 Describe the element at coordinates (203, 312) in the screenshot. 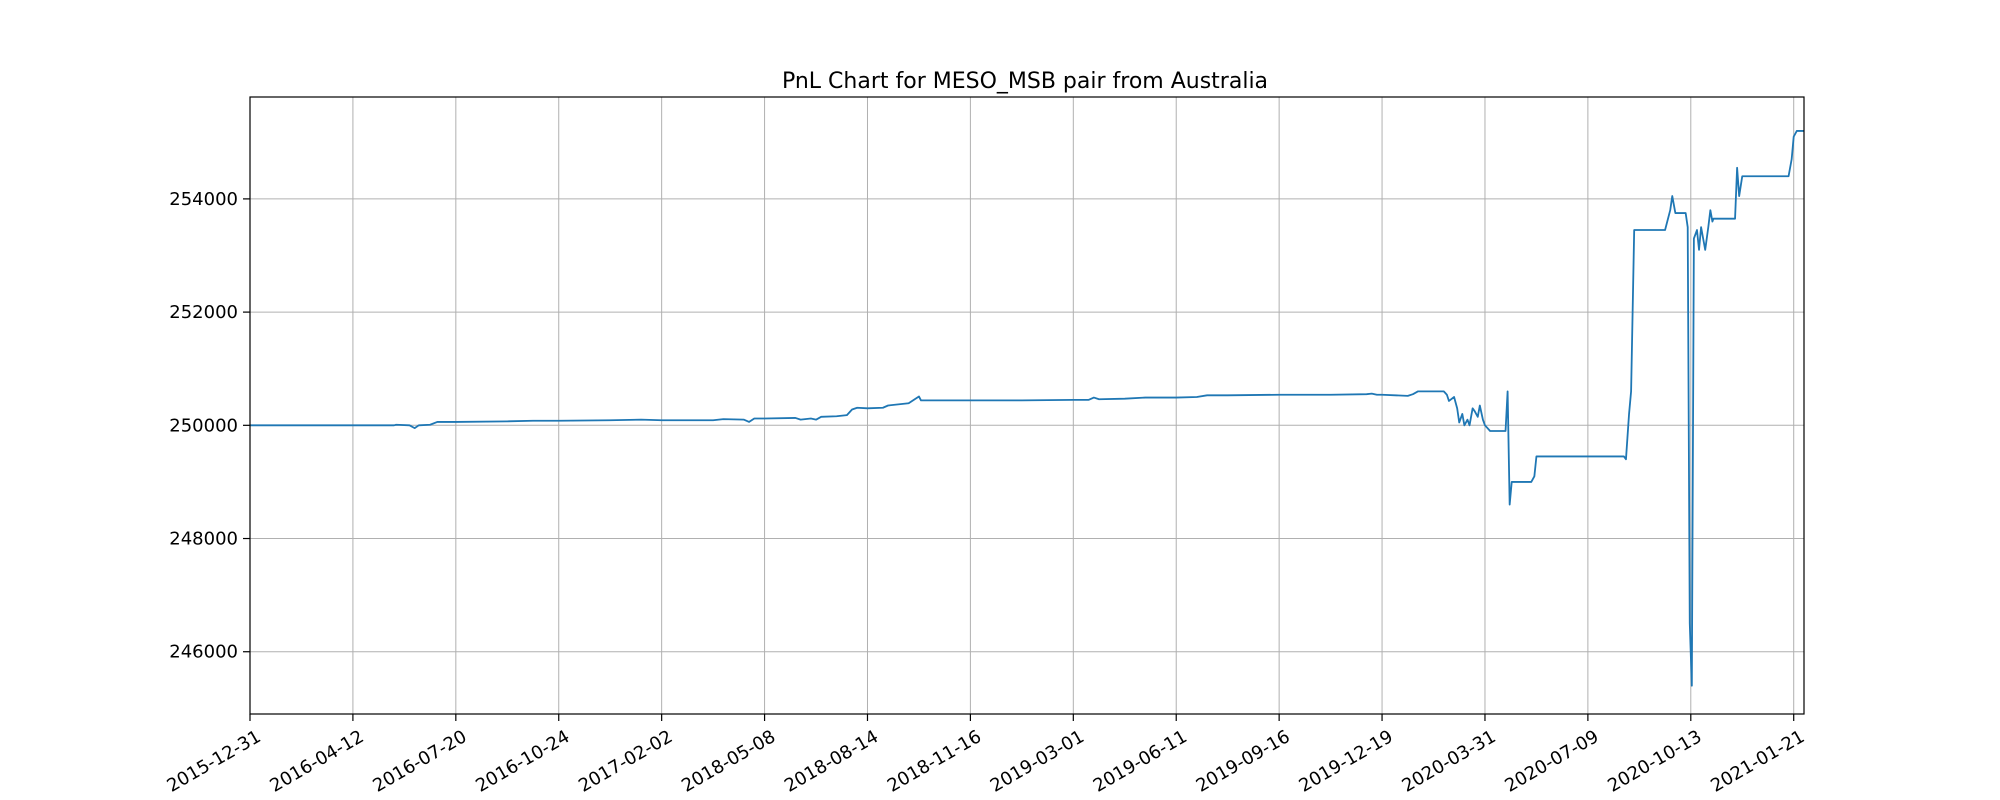

I see `y-tick-label: 252000` at that location.